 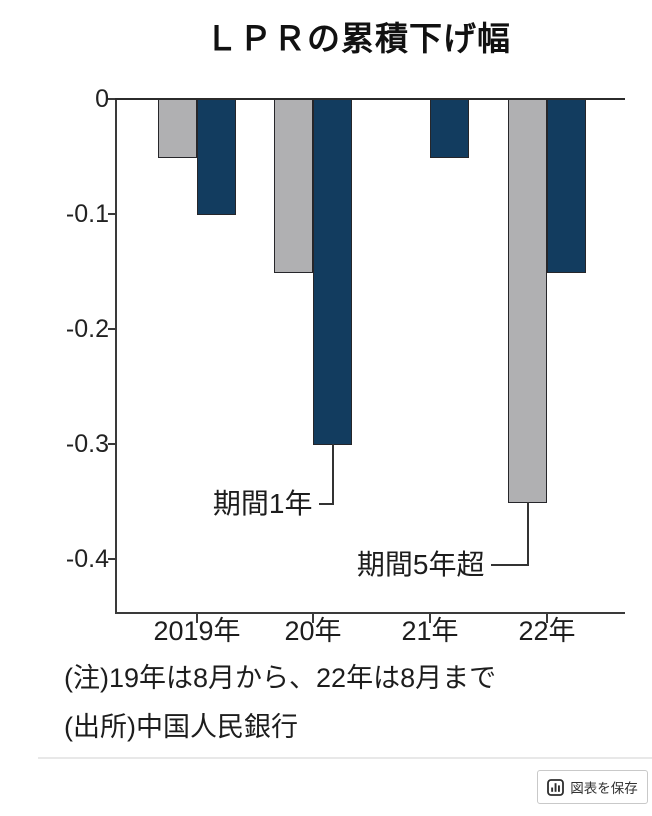 I want to click on y-tick-label: -0.4, so click(x=87, y=559).